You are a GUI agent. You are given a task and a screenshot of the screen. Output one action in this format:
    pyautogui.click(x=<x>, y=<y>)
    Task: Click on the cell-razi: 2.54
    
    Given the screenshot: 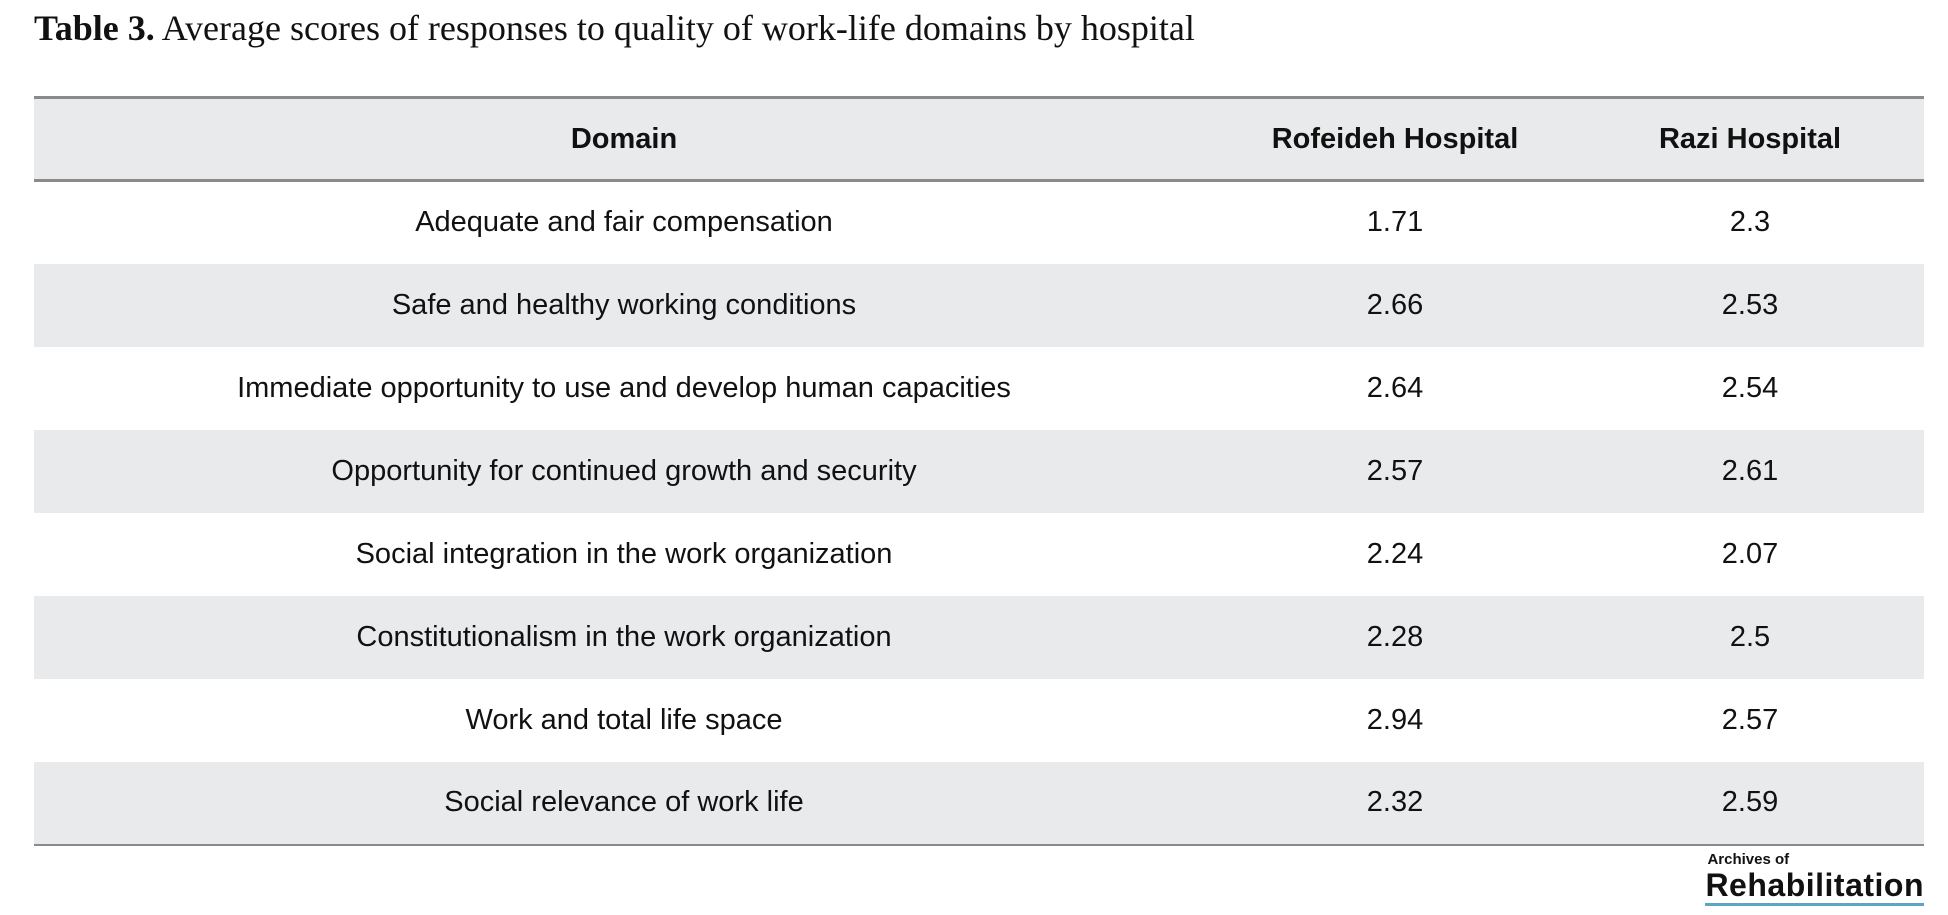 What is the action you would take?
    pyautogui.click(x=1750, y=387)
    